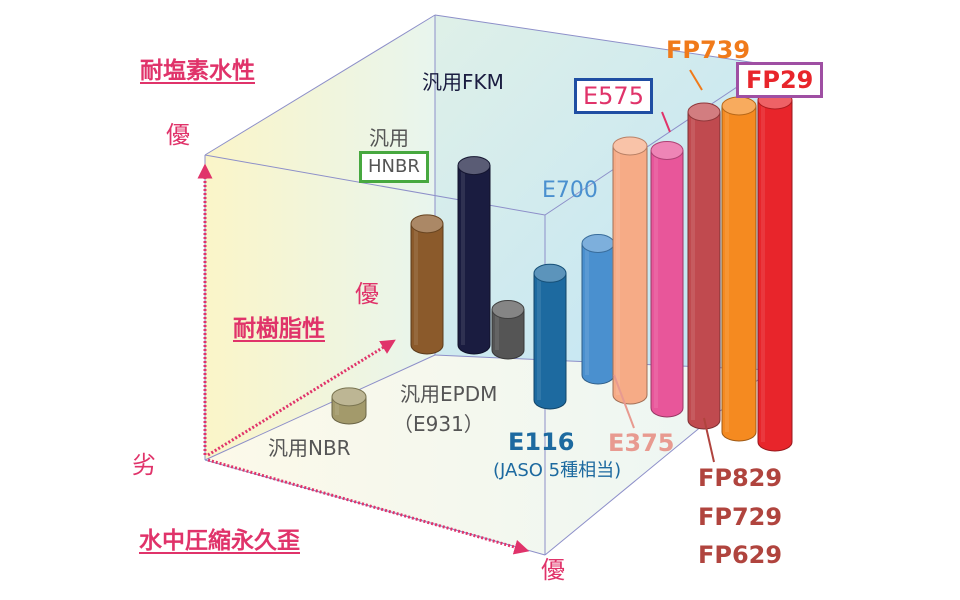  I want to click on label-e116-line1: E116, so click(541, 442).